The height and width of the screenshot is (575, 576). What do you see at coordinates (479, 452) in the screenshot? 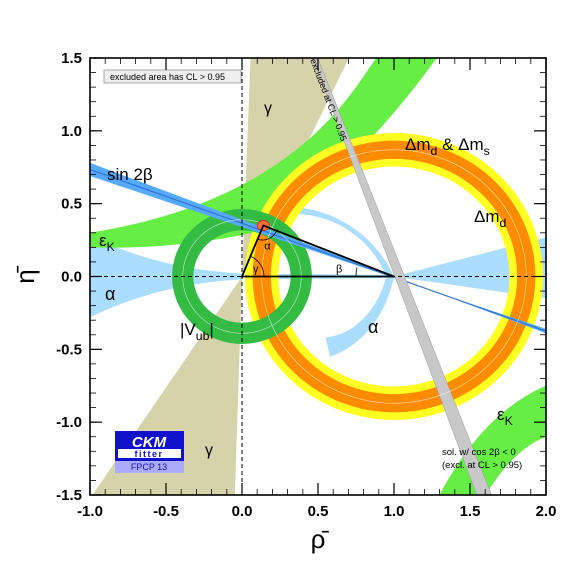
I see `solution-note-1: sol. w/ cos 2β < 0` at bounding box center [479, 452].